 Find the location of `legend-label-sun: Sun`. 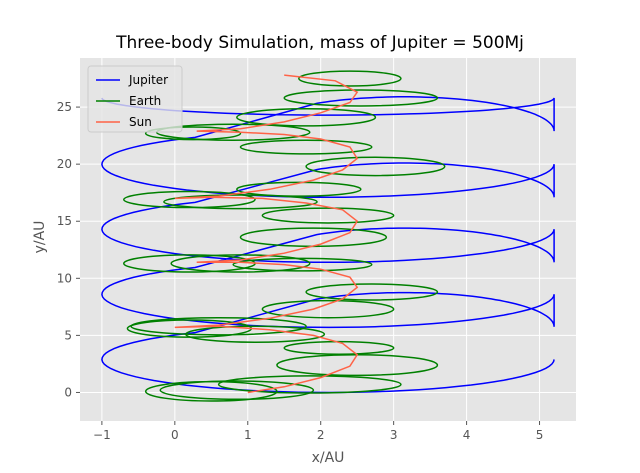

legend-label-sun: Sun is located at coordinates (140, 122).